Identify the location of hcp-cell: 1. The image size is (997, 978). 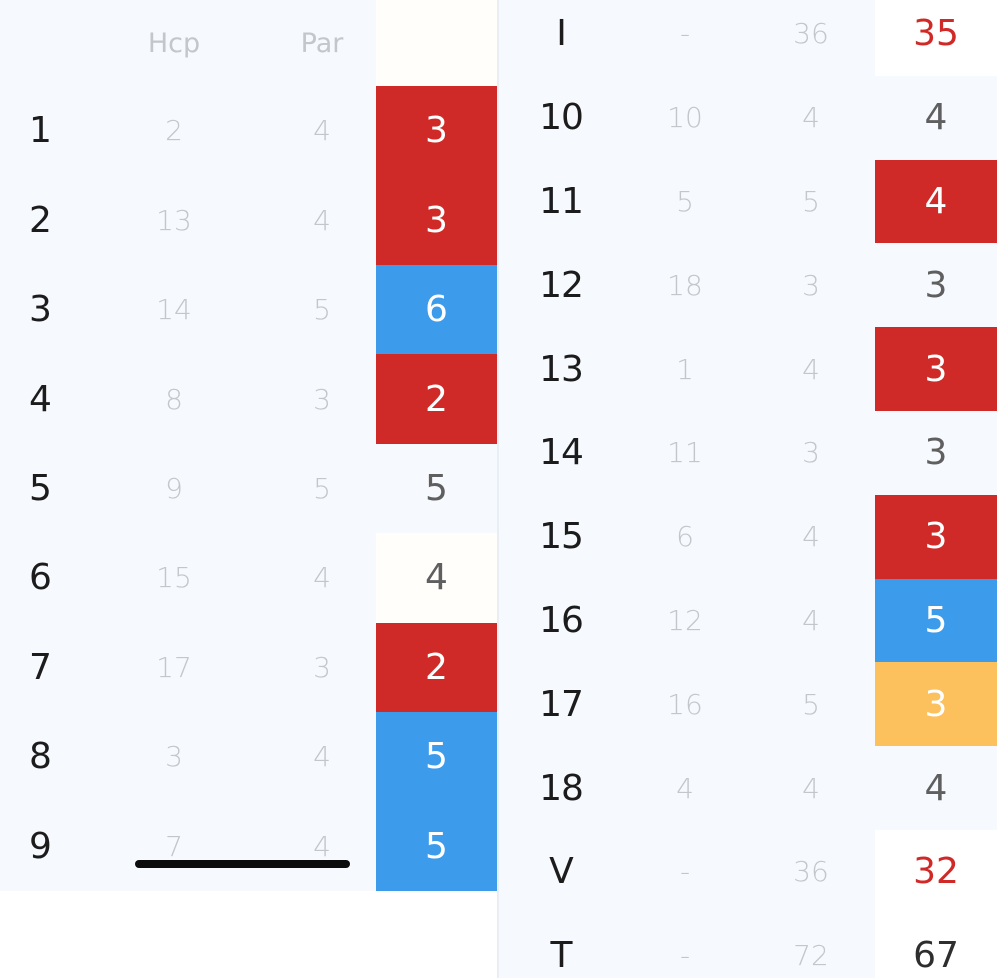
(685, 369).